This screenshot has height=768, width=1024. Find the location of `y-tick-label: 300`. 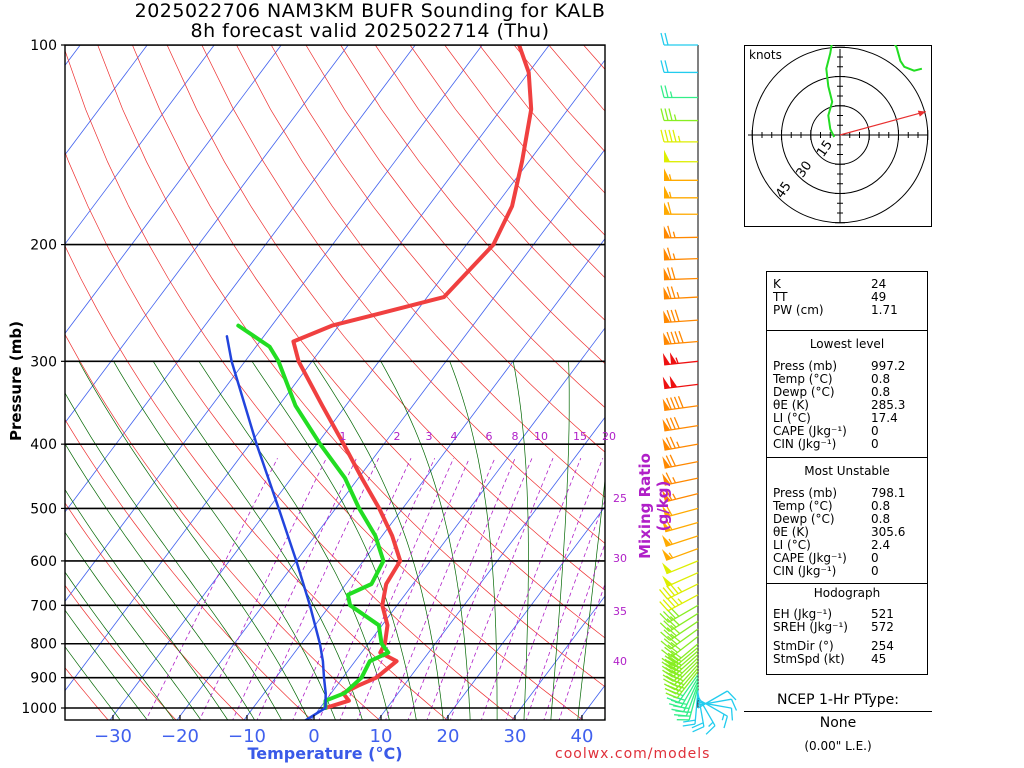

y-tick-label: 300 is located at coordinates (43, 362).